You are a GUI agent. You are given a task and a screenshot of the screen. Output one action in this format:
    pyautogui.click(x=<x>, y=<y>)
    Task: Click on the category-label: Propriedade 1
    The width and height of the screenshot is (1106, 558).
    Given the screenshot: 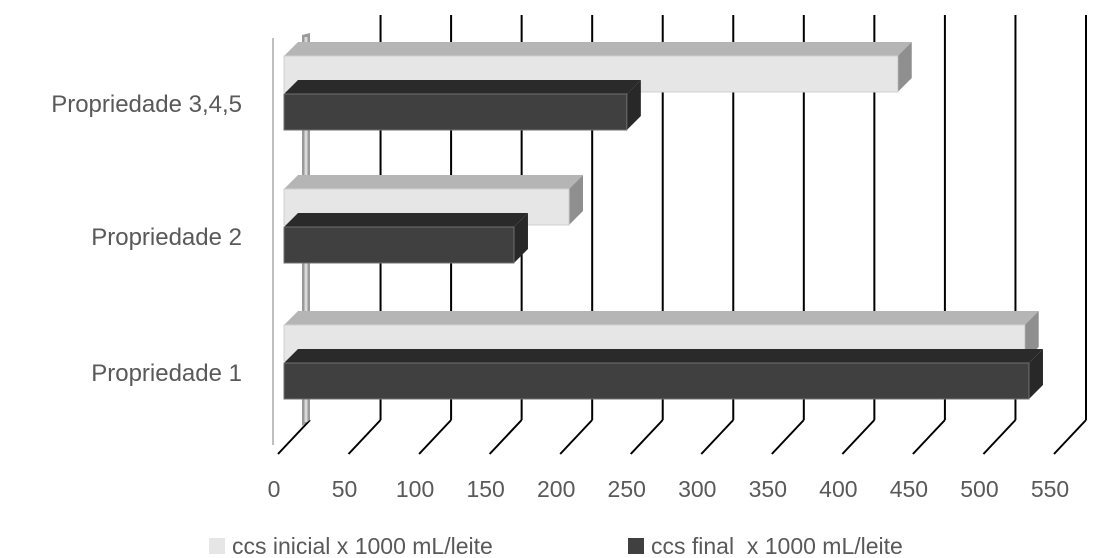 What is the action you would take?
    pyautogui.click(x=166, y=373)
    